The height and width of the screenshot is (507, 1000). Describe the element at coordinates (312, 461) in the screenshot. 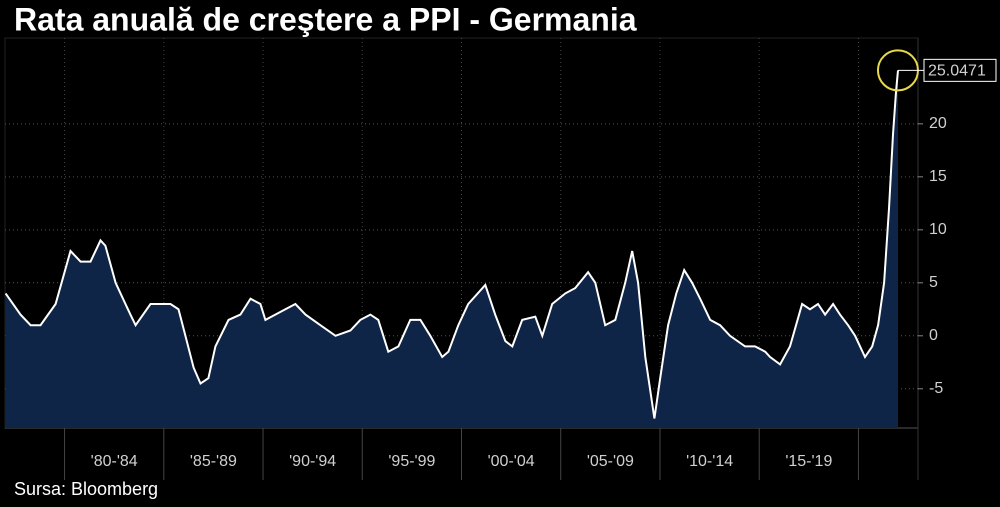

I see `x-tick-label: '90-'94` at that location.